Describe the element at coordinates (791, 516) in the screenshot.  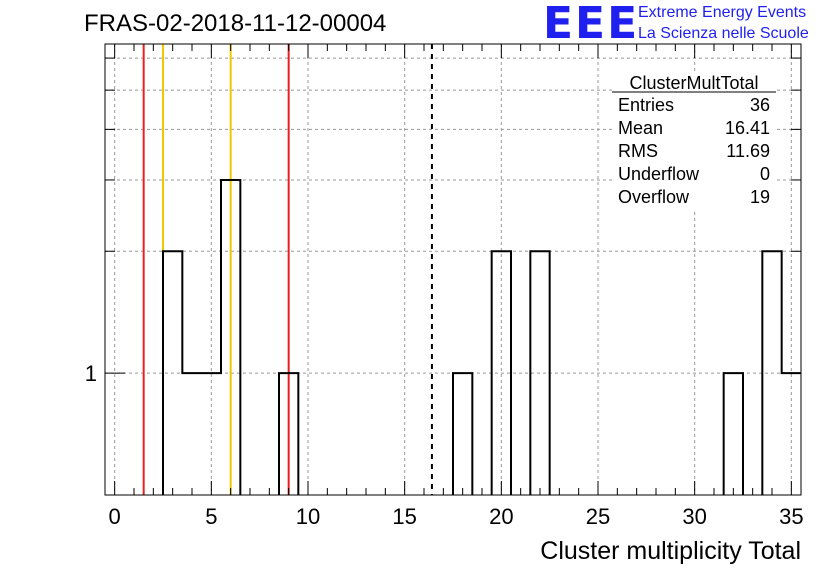
I see `x-tick-label: 35` at that location.